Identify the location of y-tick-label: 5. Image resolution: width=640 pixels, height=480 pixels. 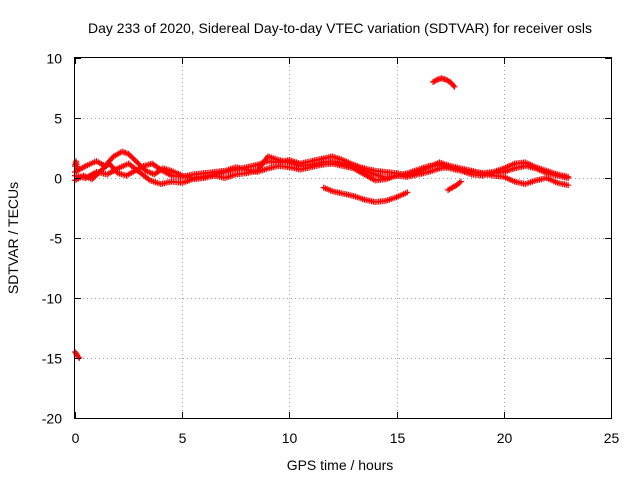
(58, 119).